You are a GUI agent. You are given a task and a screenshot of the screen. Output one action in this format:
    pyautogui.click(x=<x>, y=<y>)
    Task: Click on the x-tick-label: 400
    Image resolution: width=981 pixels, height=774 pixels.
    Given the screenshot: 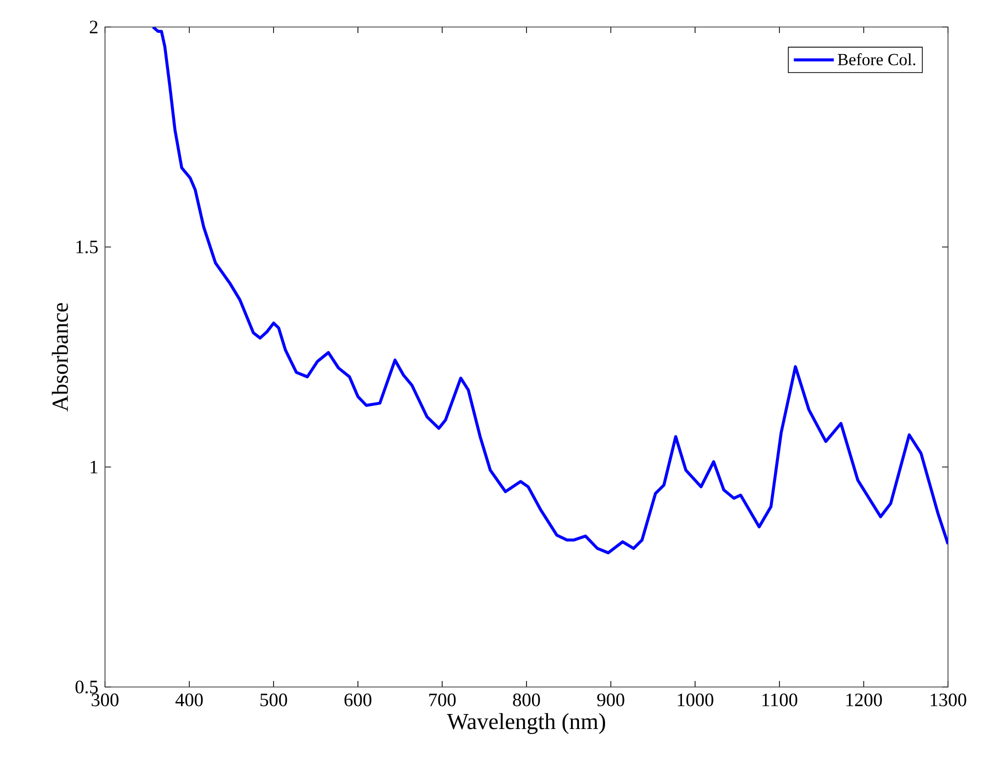 What is the action you would take?
    pyautogui.click(x=189, y=700)
    